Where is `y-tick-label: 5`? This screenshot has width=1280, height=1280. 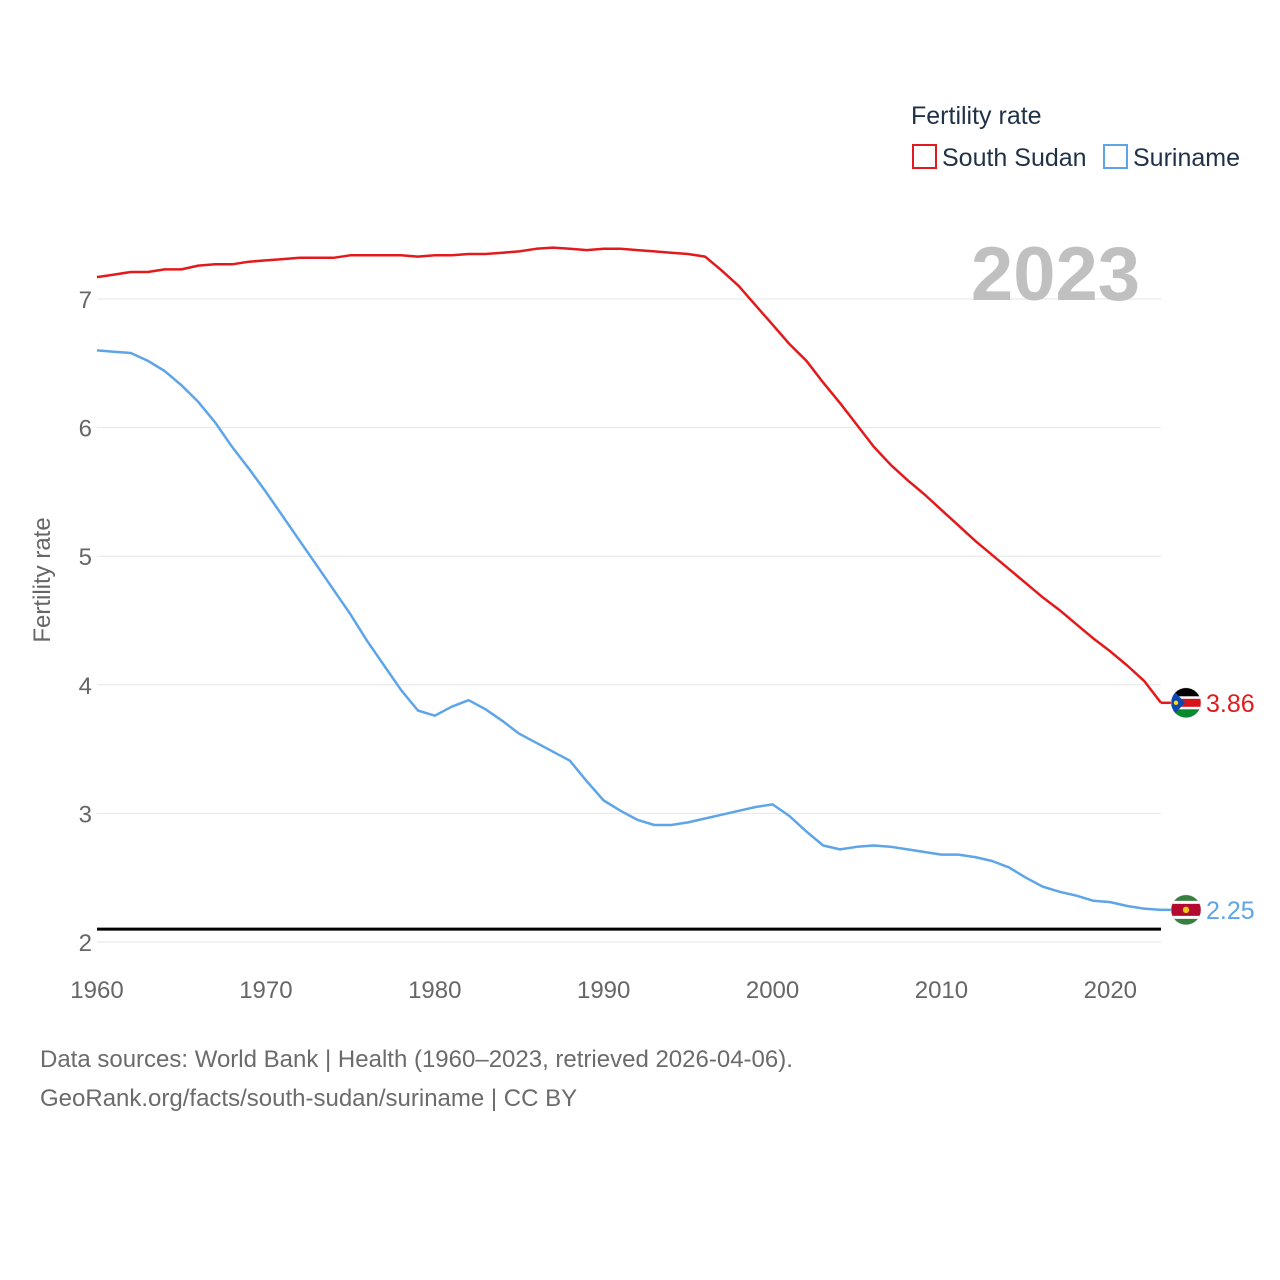 y-tick-label: 5 is located at coordinates (85, 557).